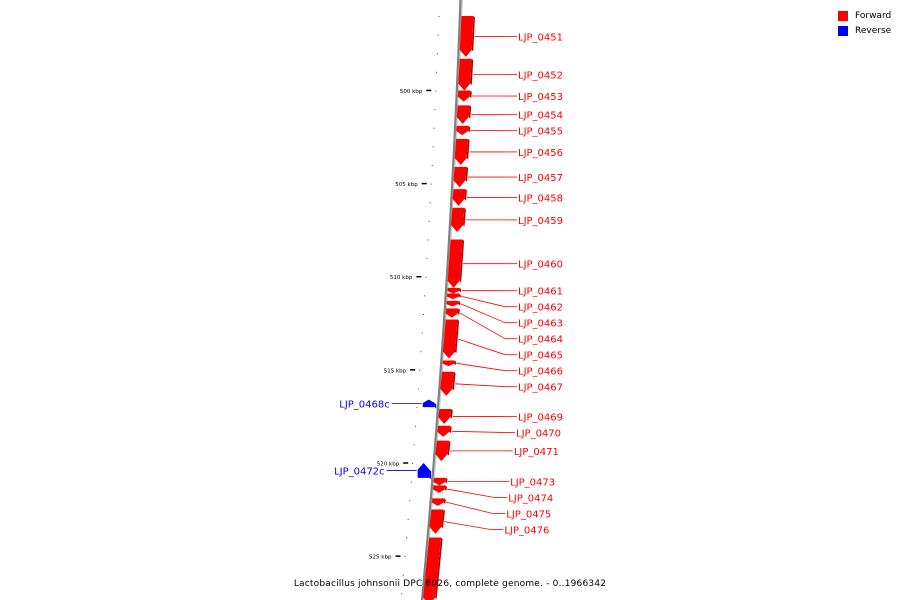  What do you see at coordinates (873, 31) in the screenshot?
I see `legend-reverse-label: Reverse` at bounding box center [873, 31].